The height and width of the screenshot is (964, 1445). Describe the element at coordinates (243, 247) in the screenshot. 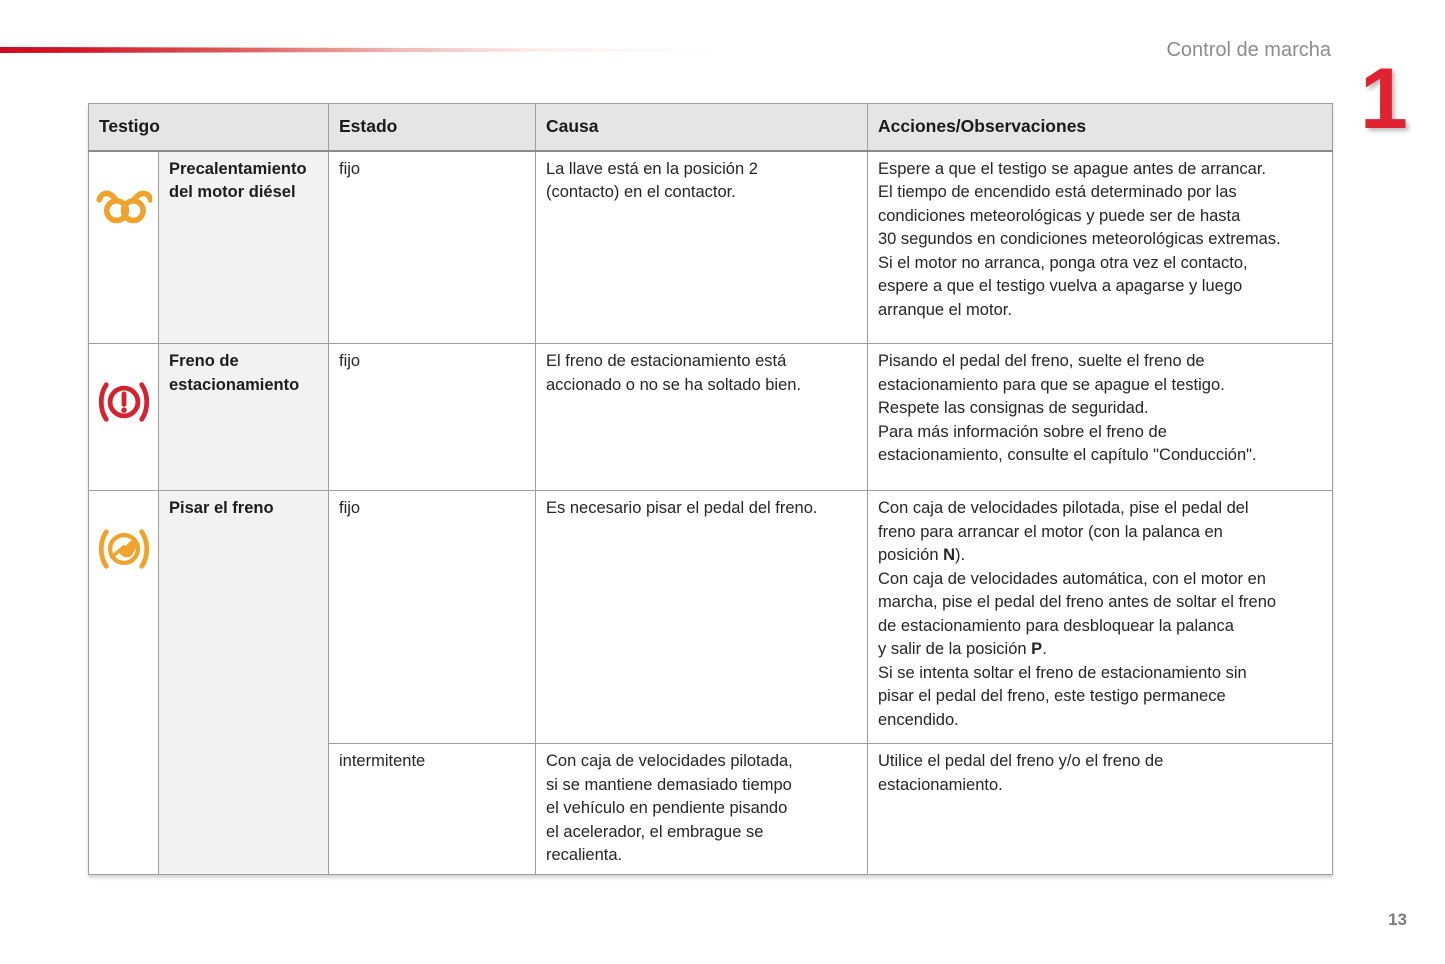

I see `indicator-name: Precalentamiento del motor diésel` at that location.